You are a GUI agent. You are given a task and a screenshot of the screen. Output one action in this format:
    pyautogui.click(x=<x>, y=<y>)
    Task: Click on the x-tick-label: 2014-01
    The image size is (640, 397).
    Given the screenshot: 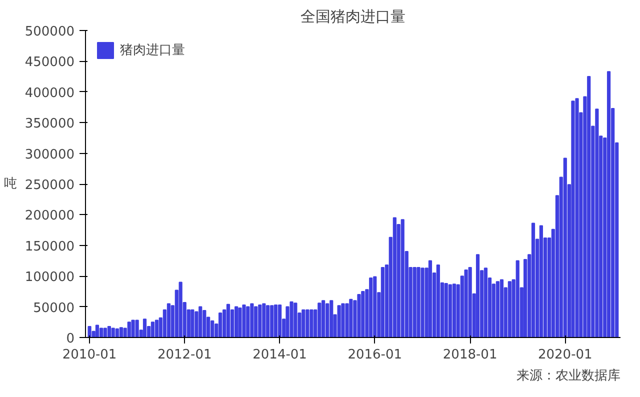 What is the action you would take?
    pyautogui.click(x=279, y=355)
    